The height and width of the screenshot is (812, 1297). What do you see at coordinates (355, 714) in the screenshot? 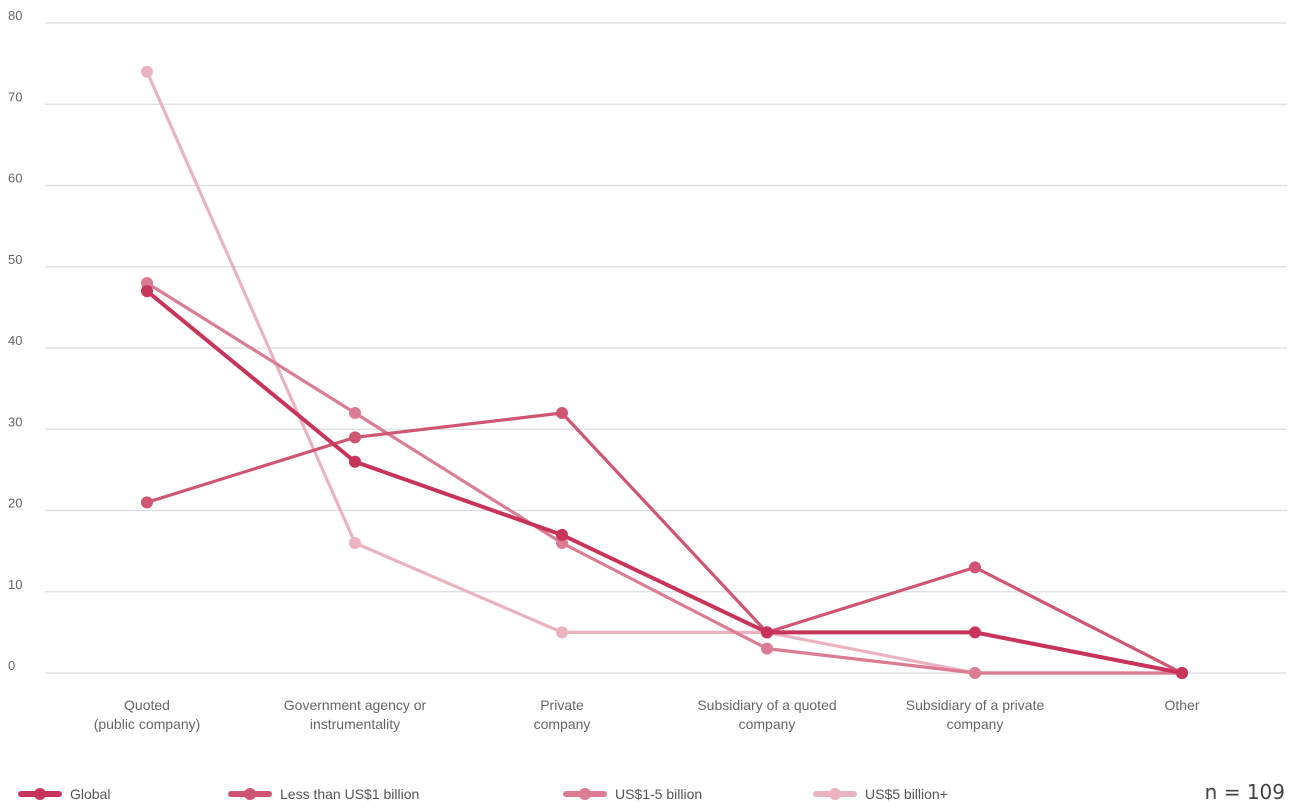
I see `x-category-label-1: Government agency or instrumentality` at bounding box center [355, 714].